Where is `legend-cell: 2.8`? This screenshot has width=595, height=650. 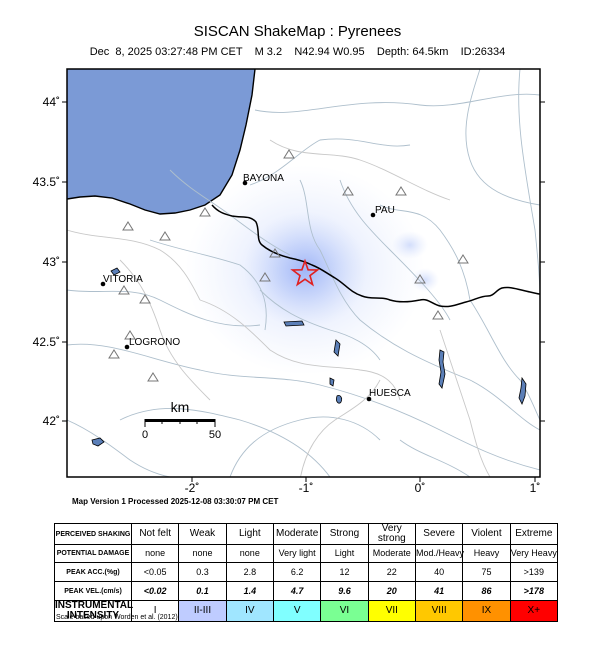
legend-cell: 2.8 is located at coordinates (249, 572).